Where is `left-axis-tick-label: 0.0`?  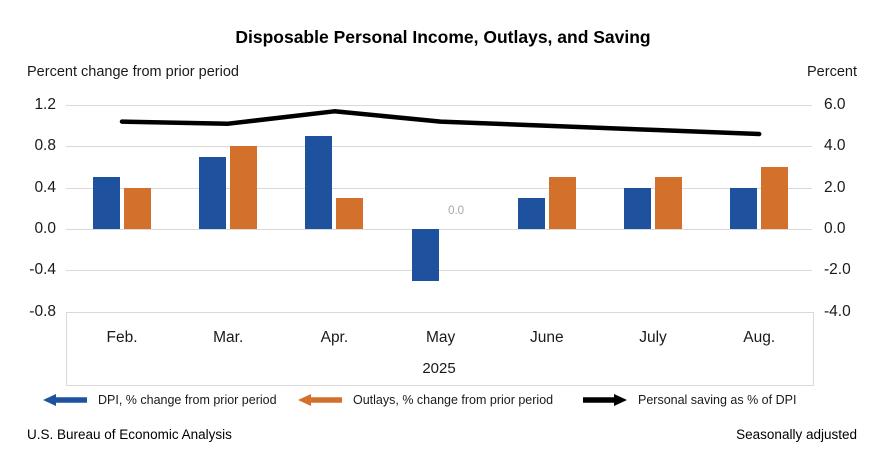
left-axis-tick-label: 0.0 is located at coordinates (45, 228).